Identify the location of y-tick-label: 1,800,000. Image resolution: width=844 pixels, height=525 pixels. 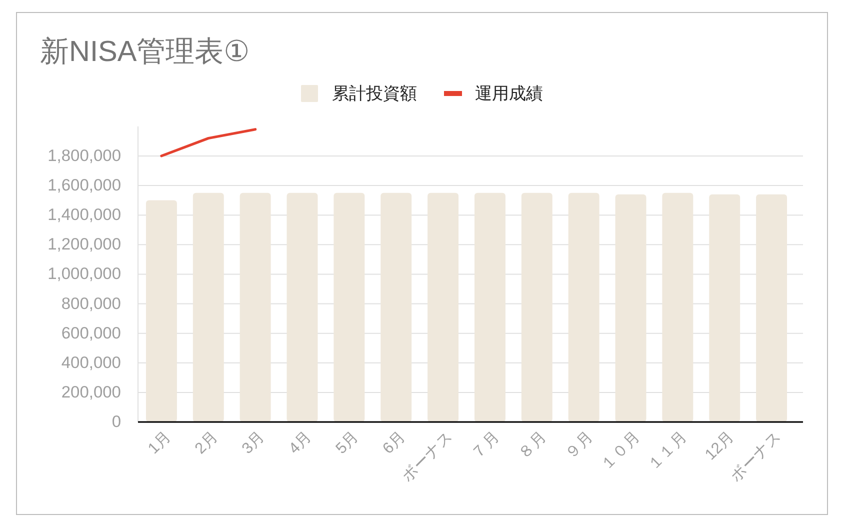
(84, 155).